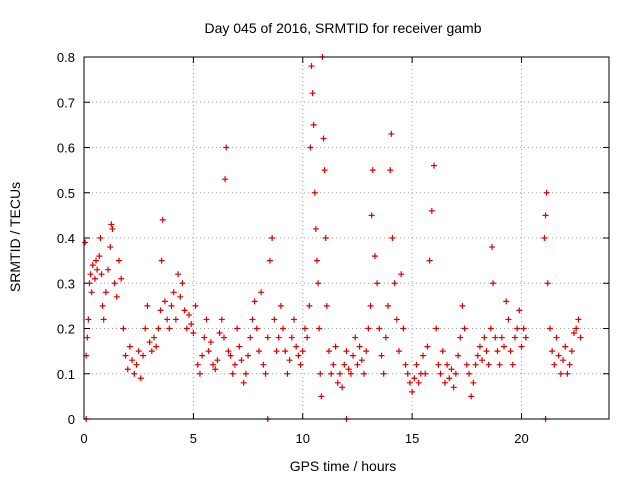 The height and width of the screenshot is (480, 640). What do you see at coordinates (66, 193) in the screenshot?
I see `y-tick-label: 0.5` at bounding box center [66, 193].